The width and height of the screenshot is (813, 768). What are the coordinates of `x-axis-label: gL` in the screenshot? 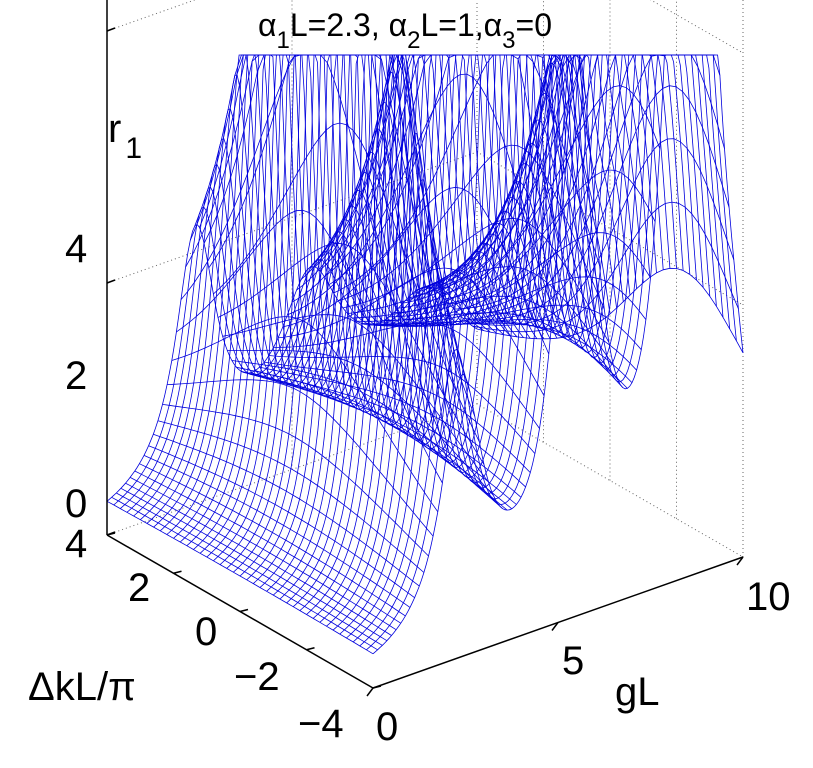 It's located at (637, 692).